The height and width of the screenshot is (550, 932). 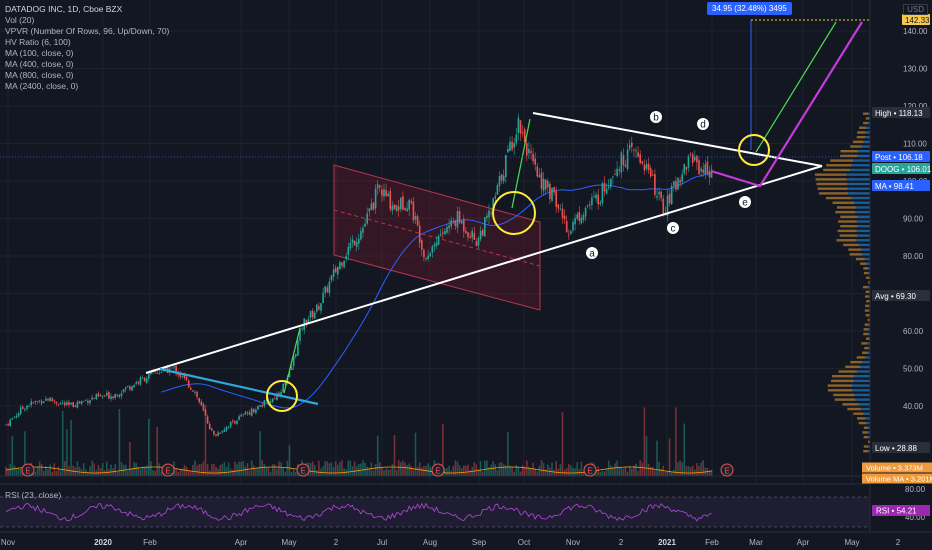 What do you see at coordinates (39, 75) in the screenshot?
I see `indicator-ma-800: MA (800, close, 0)` at bounding box center [39, 75].